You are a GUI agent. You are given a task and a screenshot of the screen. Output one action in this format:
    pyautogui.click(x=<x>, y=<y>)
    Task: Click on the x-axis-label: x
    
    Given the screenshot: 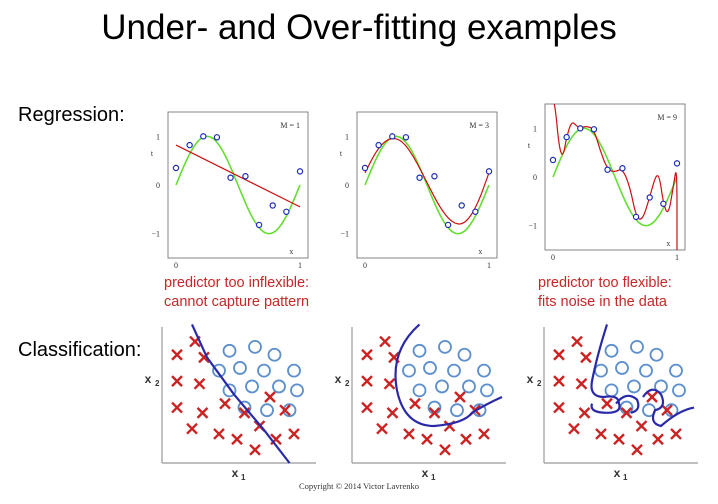 What is the action you would take?
    pyautogui.click(x=668, y=243)
    